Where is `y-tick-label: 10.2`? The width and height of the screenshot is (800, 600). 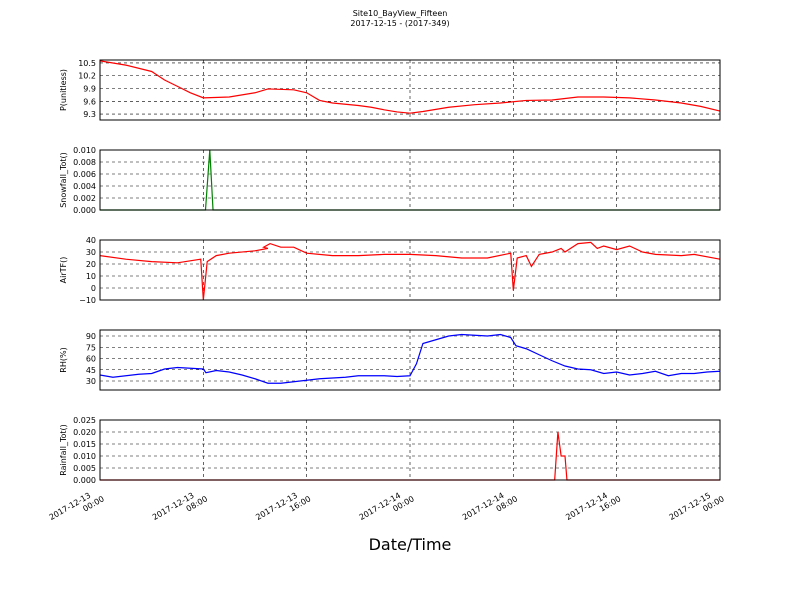
y-tick-label: 10.2 is located at coordinates (87, 76).